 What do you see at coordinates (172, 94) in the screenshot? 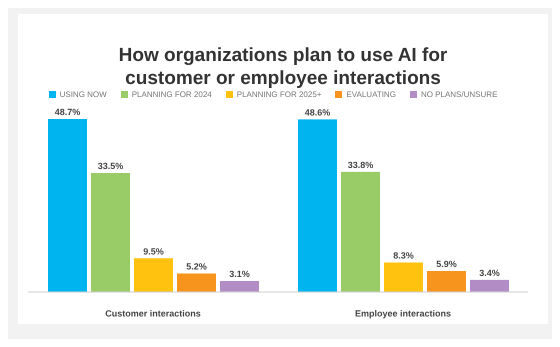
I see `legend-label: PLANNING FOR 2024` at bounding box center [172, 94].